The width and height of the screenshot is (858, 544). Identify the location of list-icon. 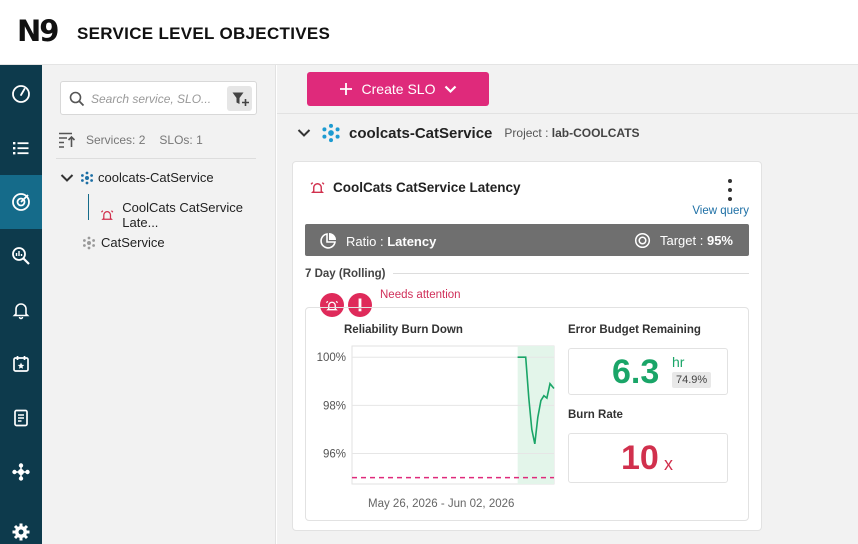
(21, 148).